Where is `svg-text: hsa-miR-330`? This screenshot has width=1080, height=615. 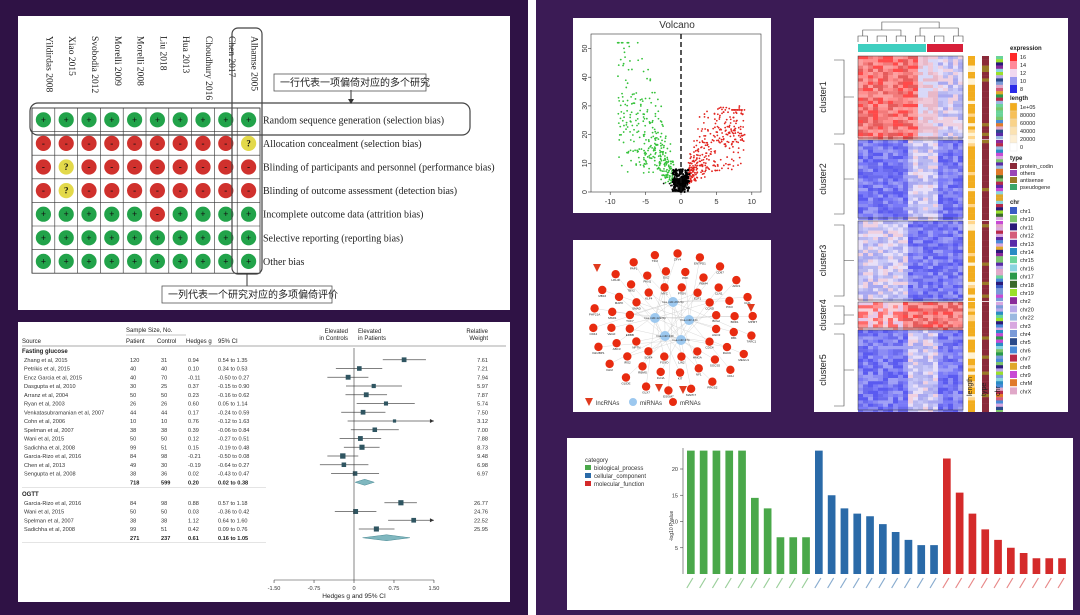 svg-text: hsa-miR-330 is located at coordinates (665, 336).